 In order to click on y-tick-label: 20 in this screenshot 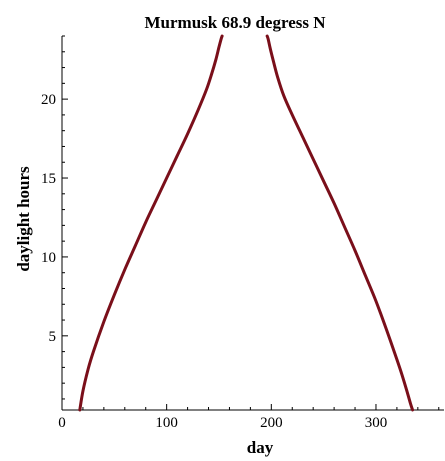, I will do `click(48, 100)`.